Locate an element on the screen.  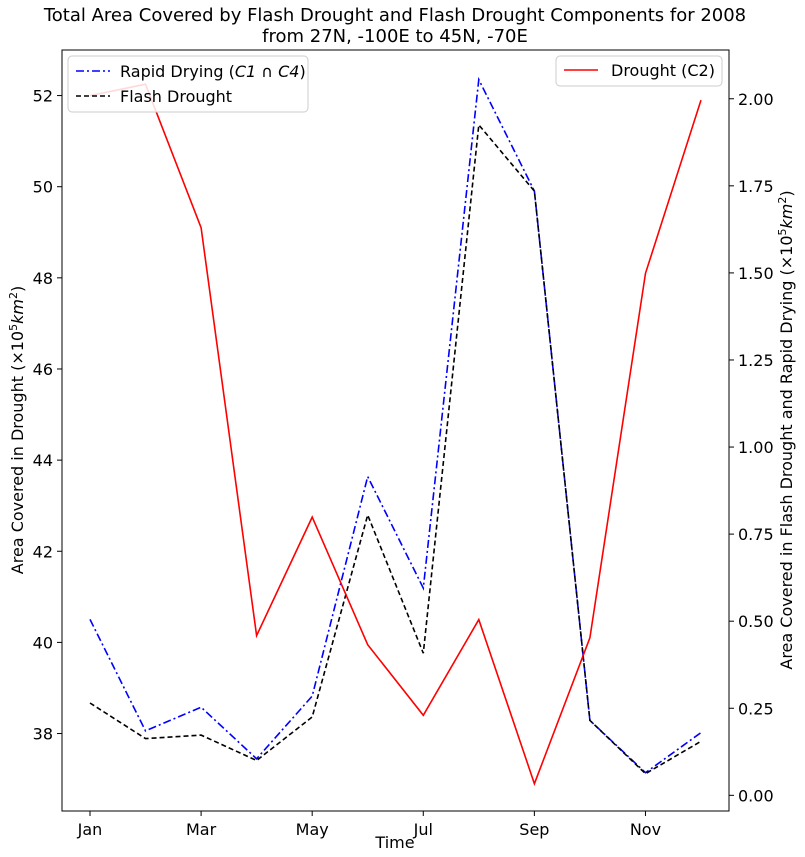
x-axis-label: Time is located at coordinates (394, 842).